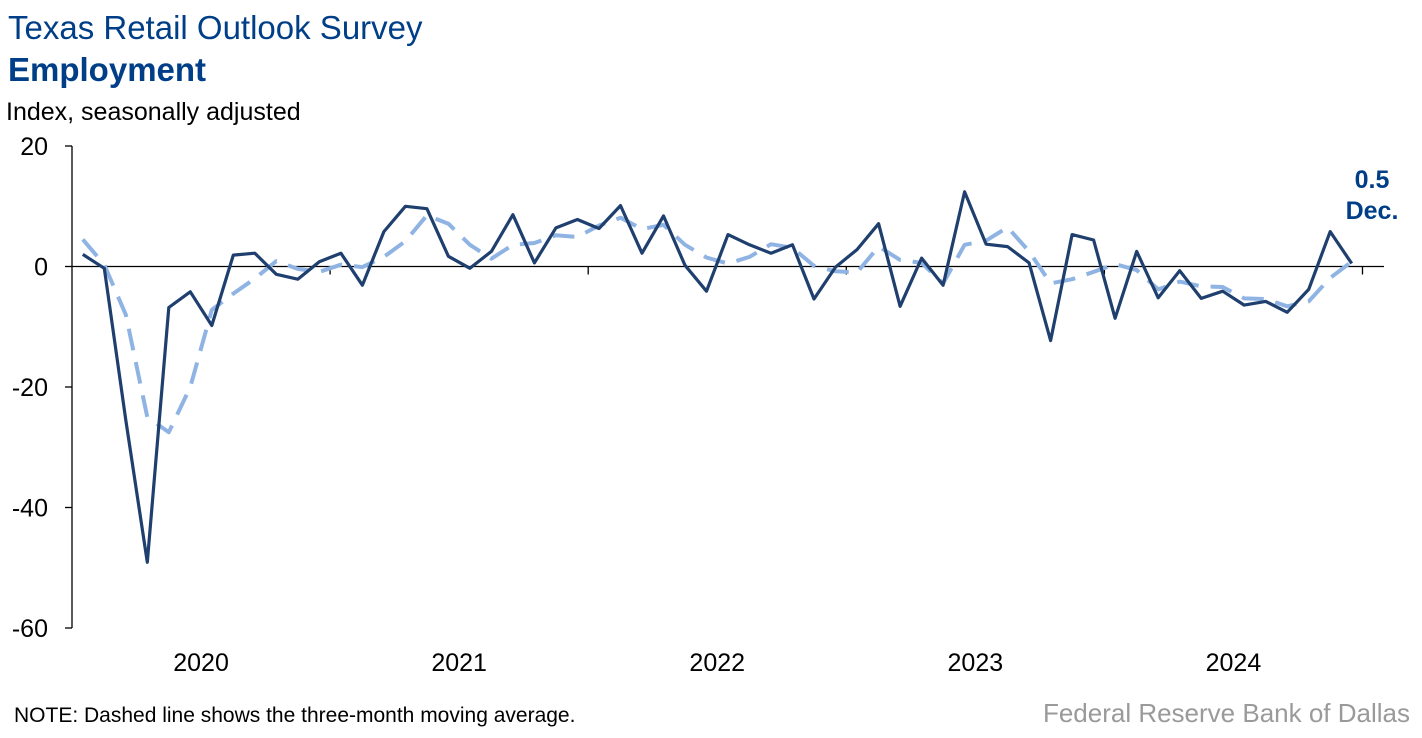 The image size is (1422, 738). Describe the element at coordinates (717, 663) in the screenshot. I see `x-tick-label-2022: 2022` at that location.